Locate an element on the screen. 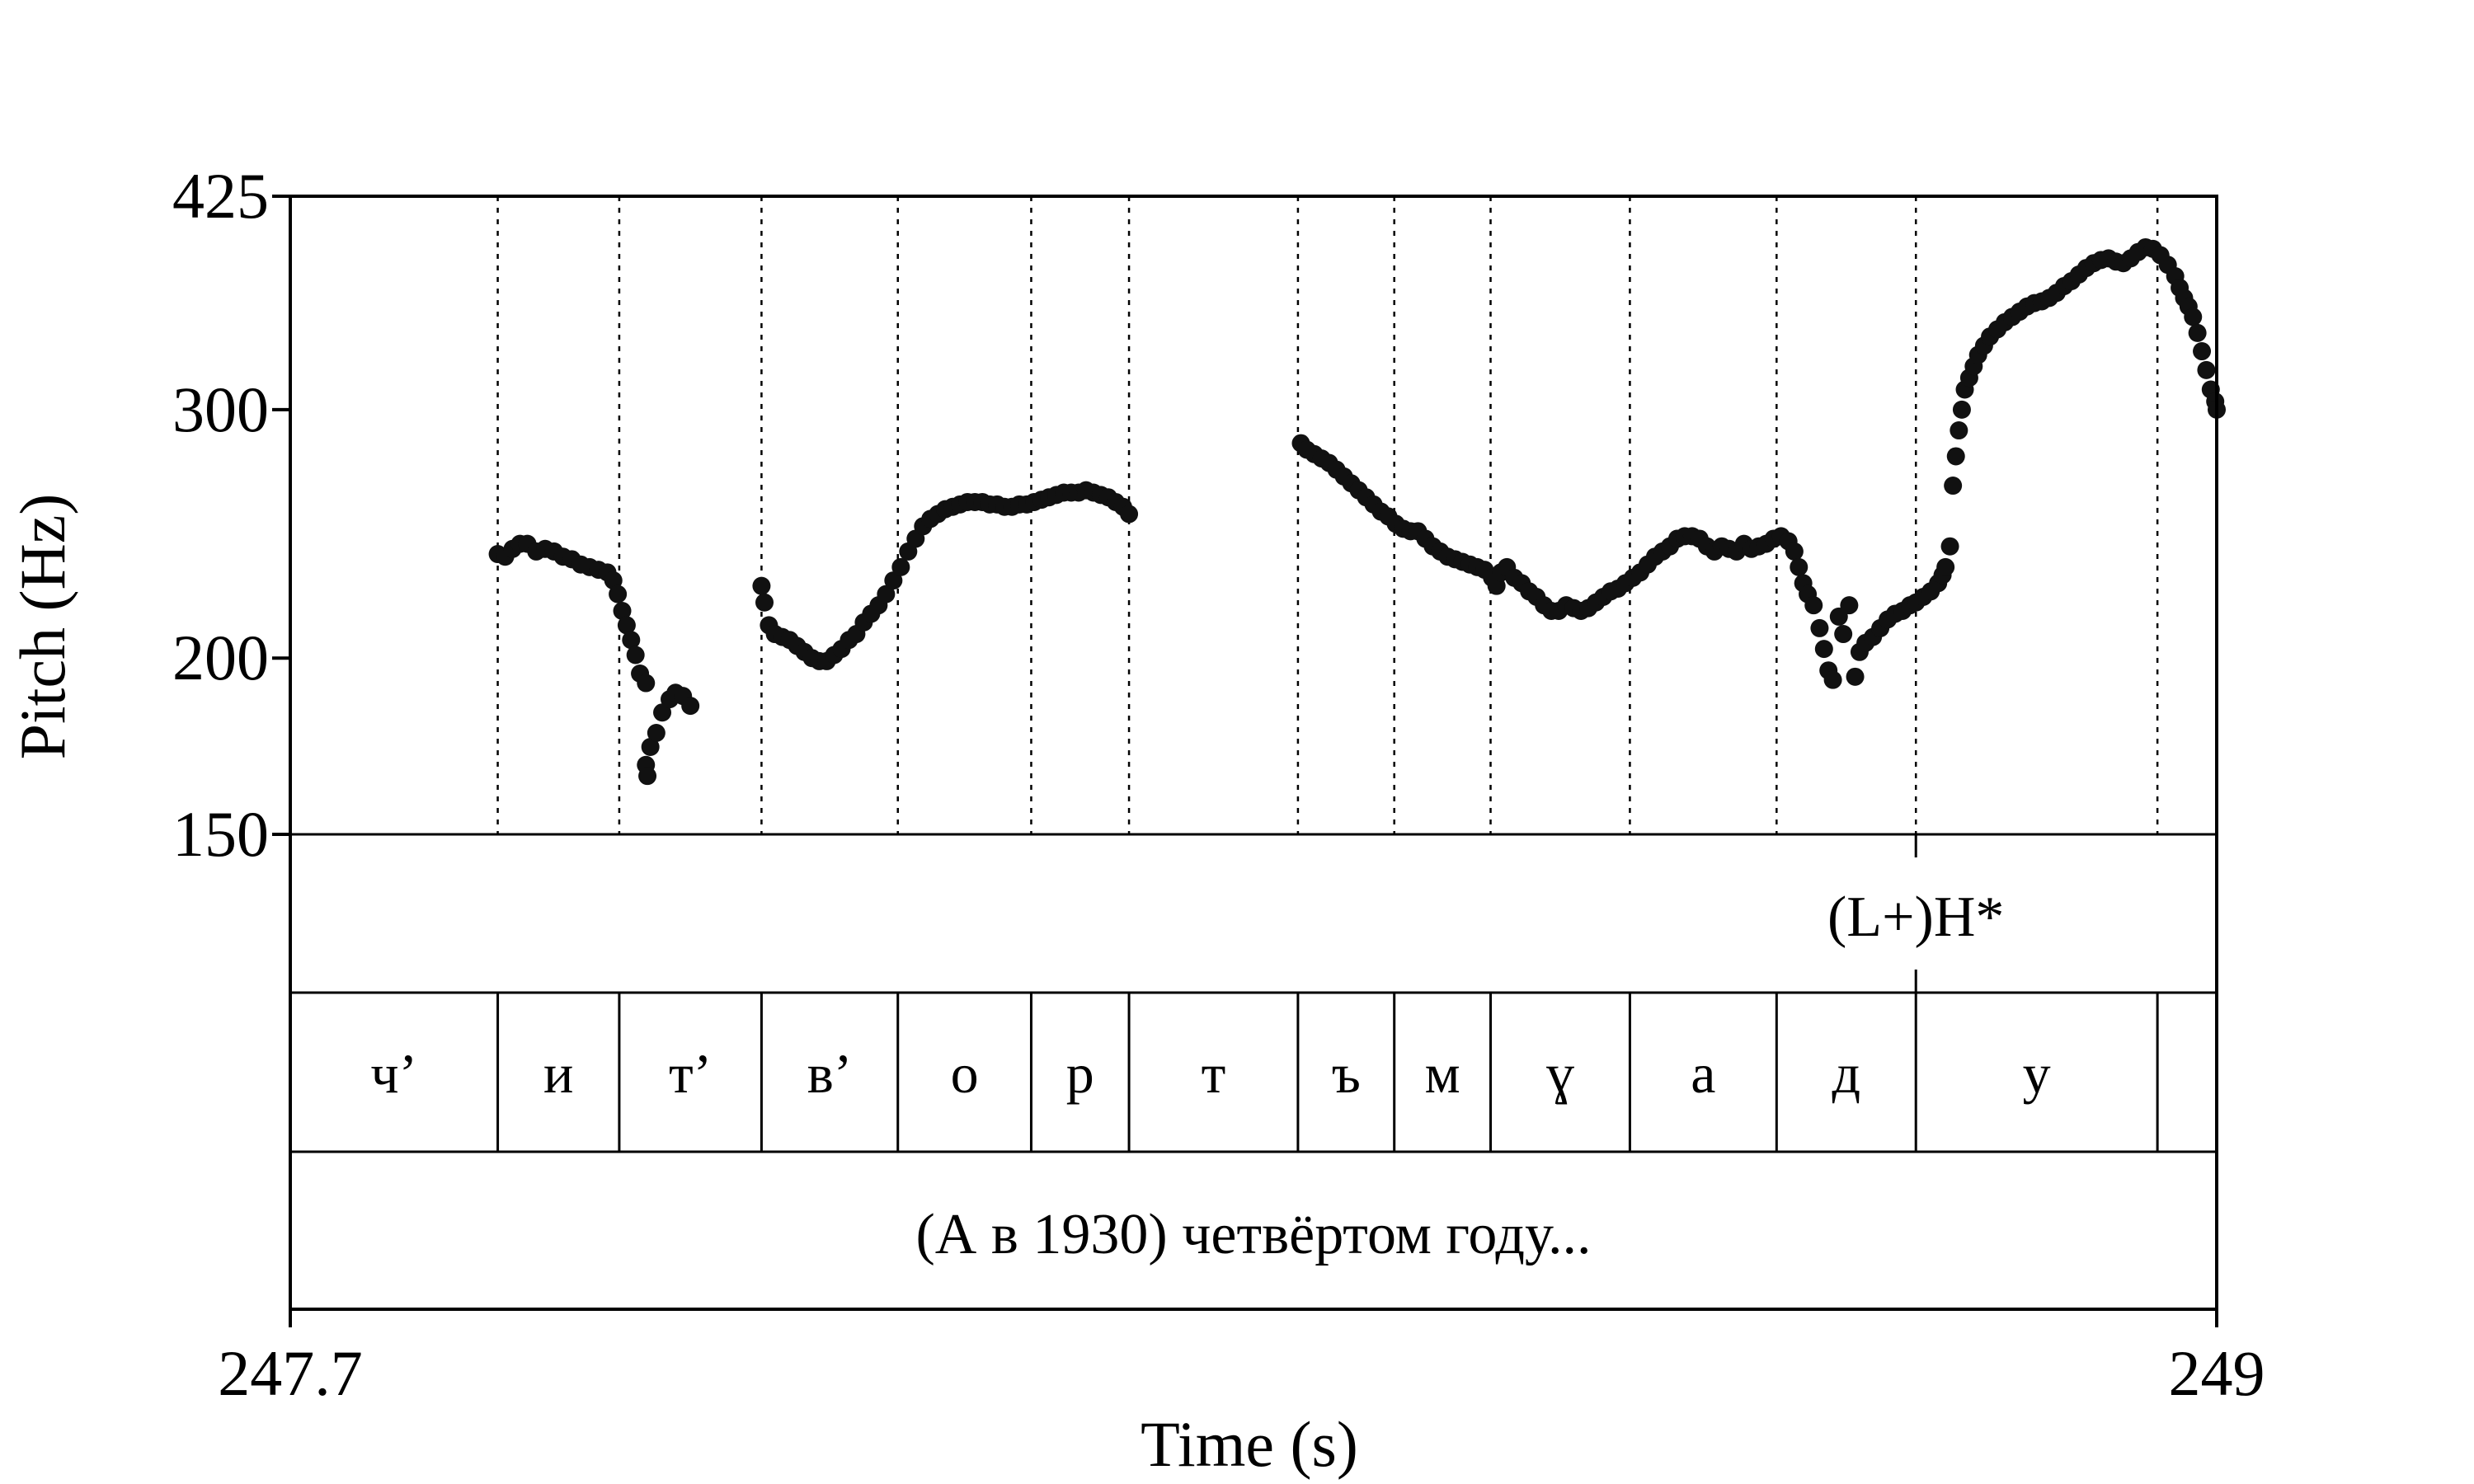  x-axis-label: Time (s) is located at coordinates (1249, 1444).